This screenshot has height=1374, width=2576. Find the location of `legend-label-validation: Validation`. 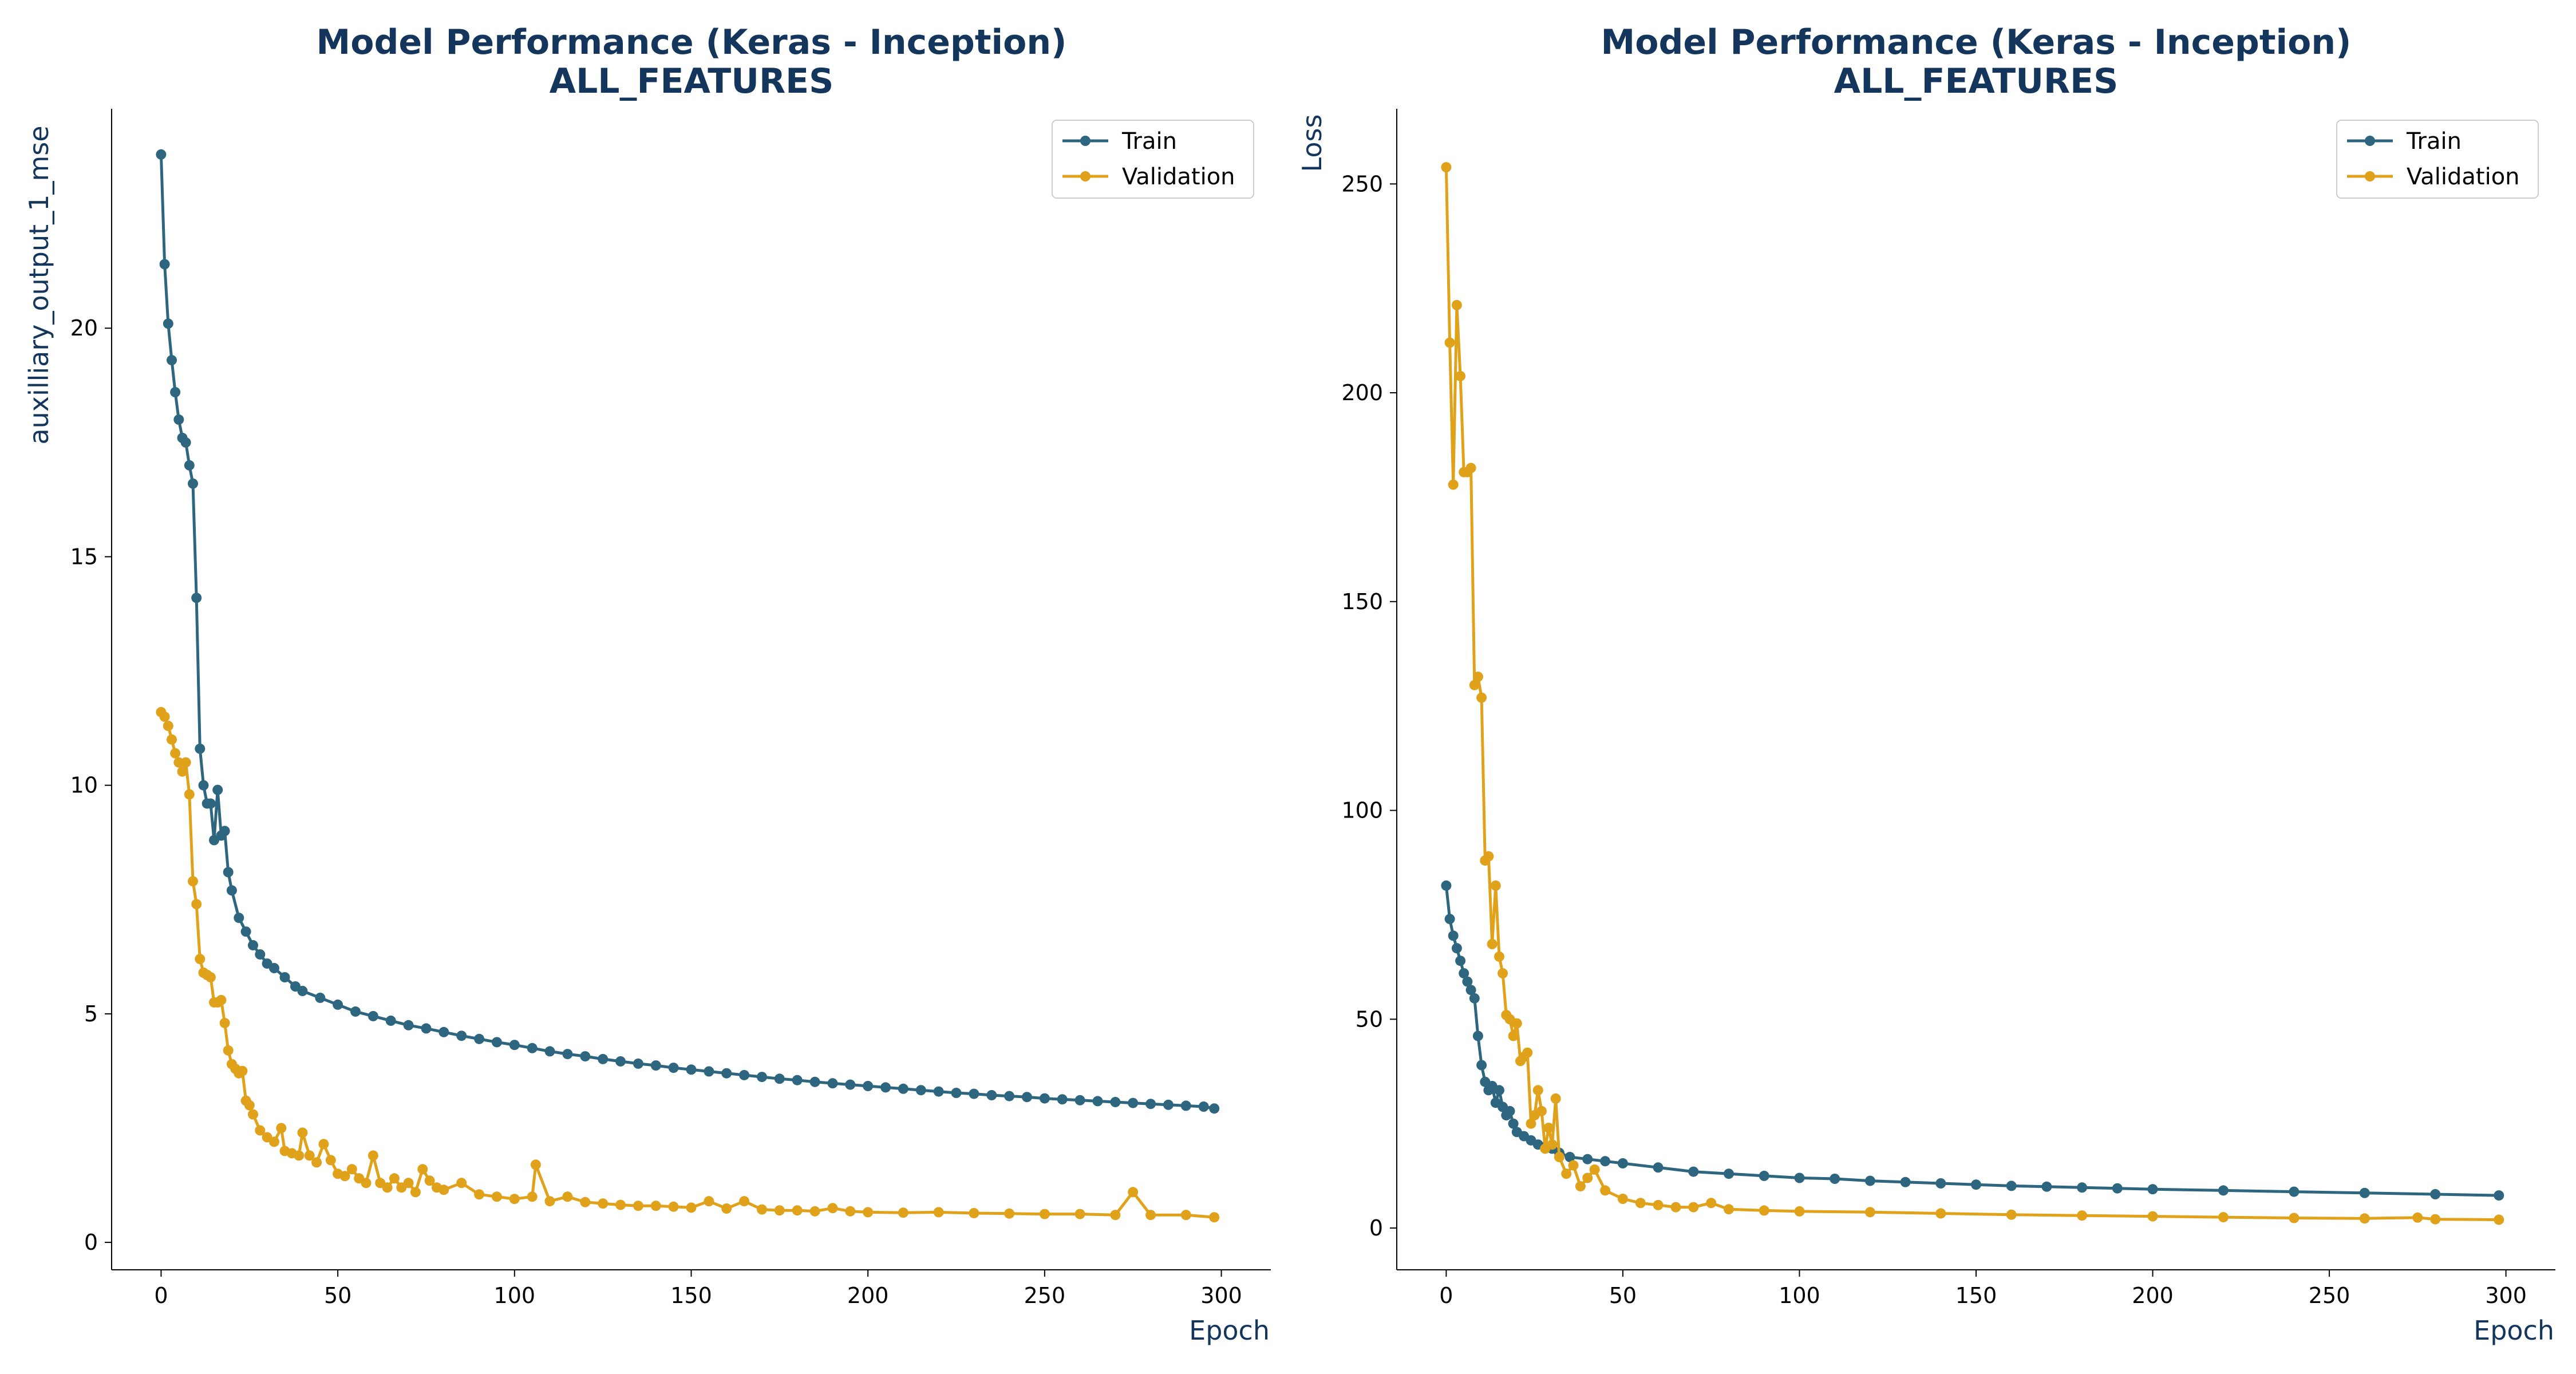

legend-label-validation: Validation is located at coordinates (2463, 177).